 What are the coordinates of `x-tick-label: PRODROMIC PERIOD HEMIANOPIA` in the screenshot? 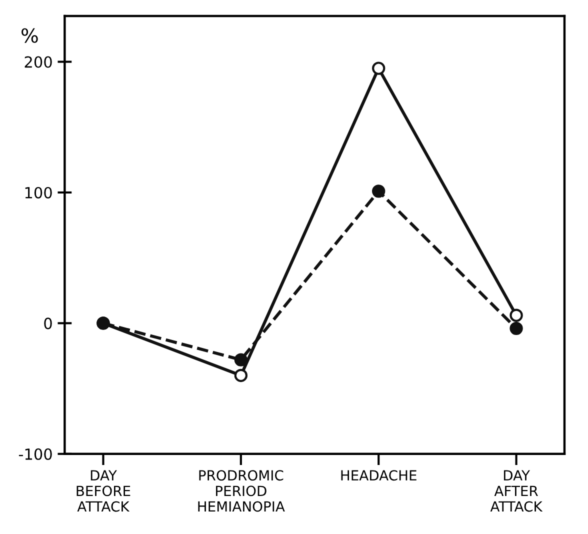 It's located at (241, 491).